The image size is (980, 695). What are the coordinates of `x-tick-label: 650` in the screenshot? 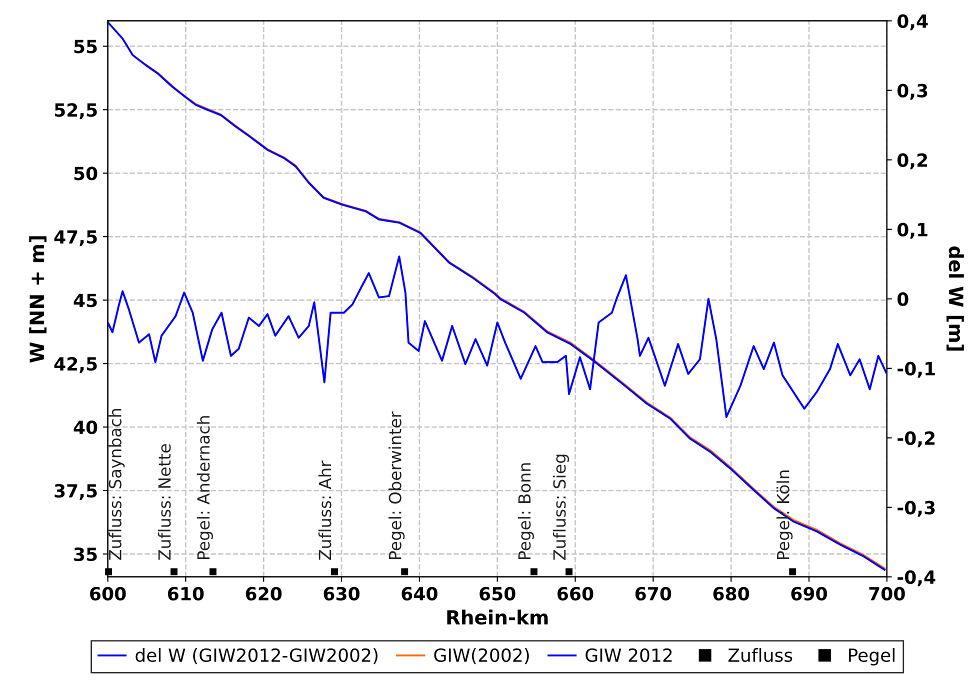 It's located at (498, 593).